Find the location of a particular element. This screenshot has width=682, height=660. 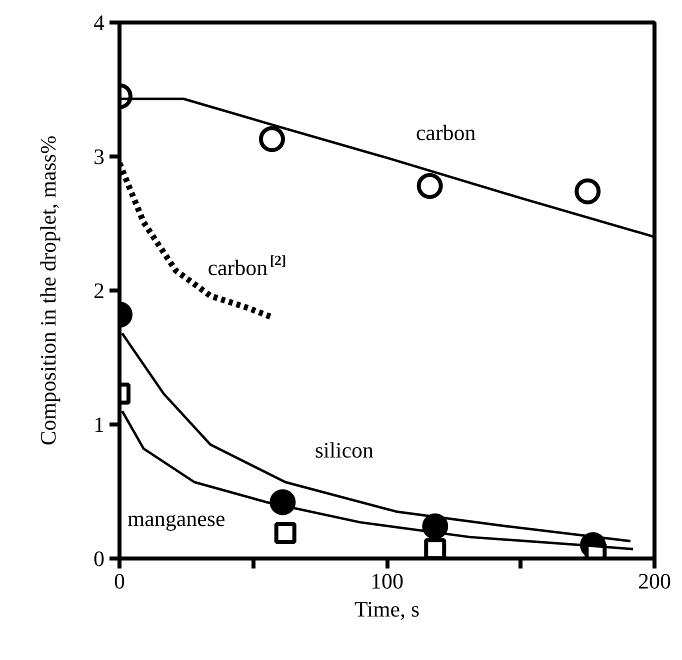

x-axis-title: Time, s is located at coordinates (387, 609).